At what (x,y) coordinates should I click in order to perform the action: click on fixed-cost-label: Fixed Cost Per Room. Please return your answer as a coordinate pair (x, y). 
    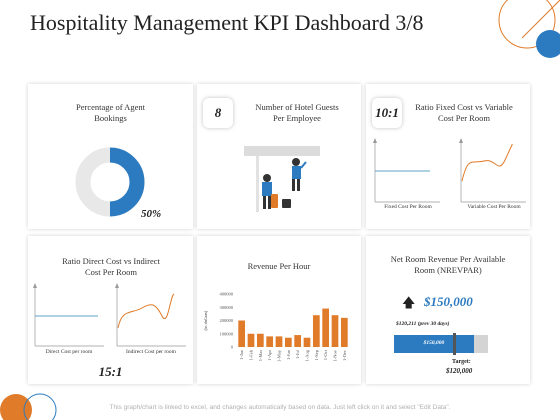
    Looking at the image, I should click on (408, 207).